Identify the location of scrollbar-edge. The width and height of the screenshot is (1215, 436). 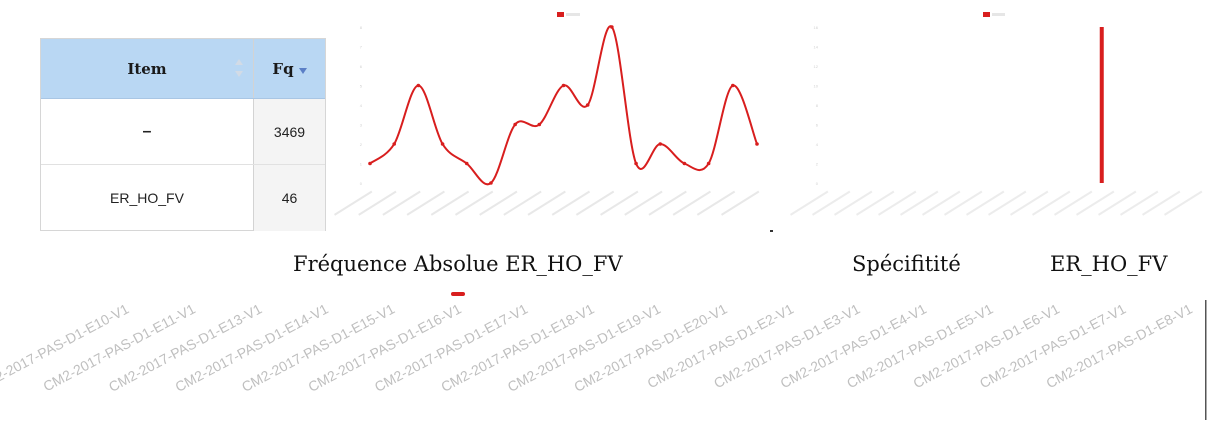
(1206, 360).